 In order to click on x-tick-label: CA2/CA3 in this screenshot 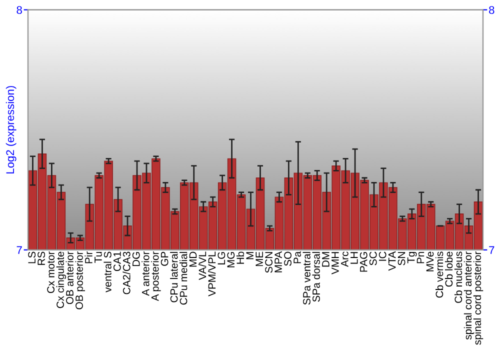, I will do `click(126, 273)`.